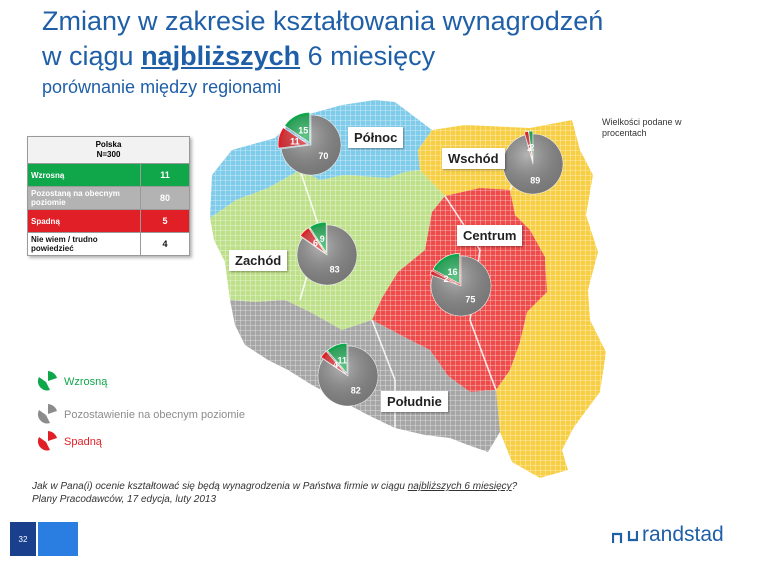 Image resolution: width=759 pixels, height=564 pixels. What do you see at coordinates (625, 537) in the screenshot?
I see `randstad-logo-icon` at bounding box center [625, 537].